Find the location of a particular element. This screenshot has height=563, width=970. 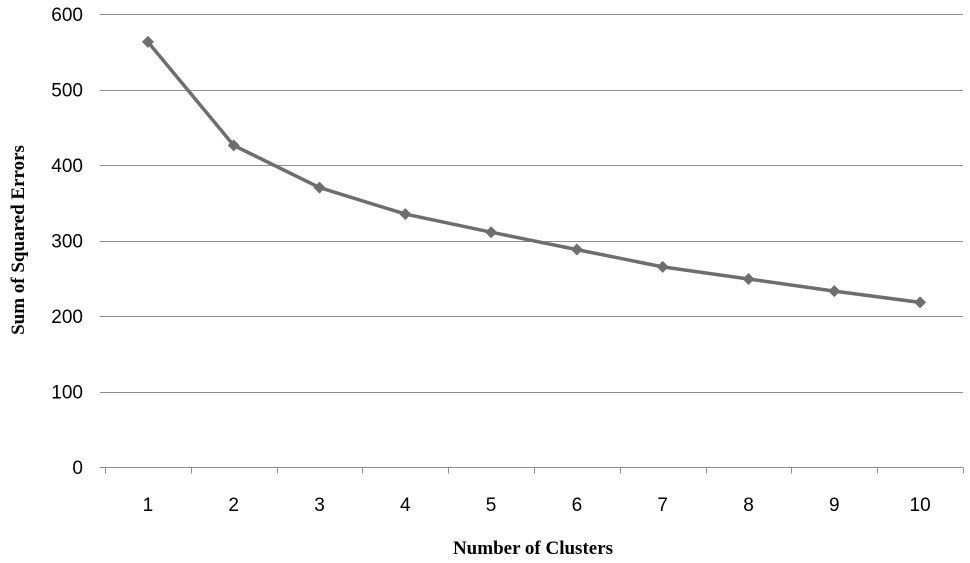

x-tick-label-3: 3 is located at coordinates (319, 505).